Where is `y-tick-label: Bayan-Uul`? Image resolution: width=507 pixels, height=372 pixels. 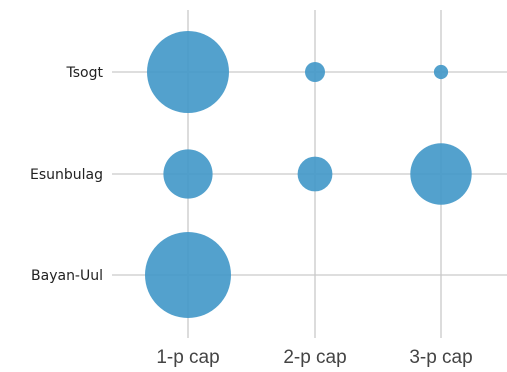
y-tick-label: Bayan-Uul is located at coordinates (67, 276).